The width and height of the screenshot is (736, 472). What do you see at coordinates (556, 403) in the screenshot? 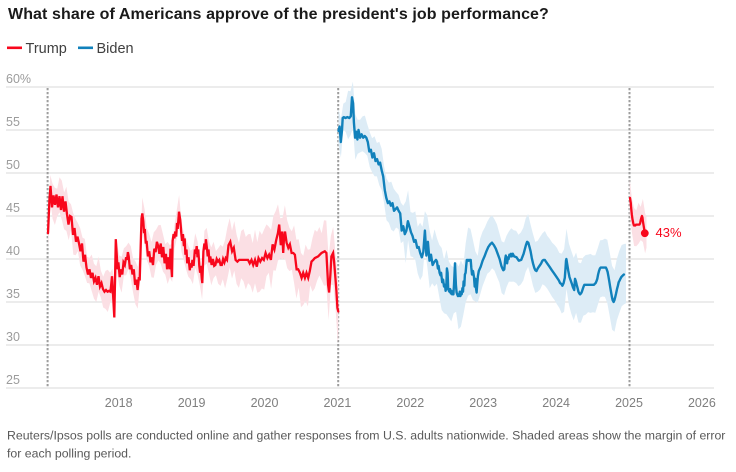
I see `svg-text: 2024` at bounding box center [556, 403].